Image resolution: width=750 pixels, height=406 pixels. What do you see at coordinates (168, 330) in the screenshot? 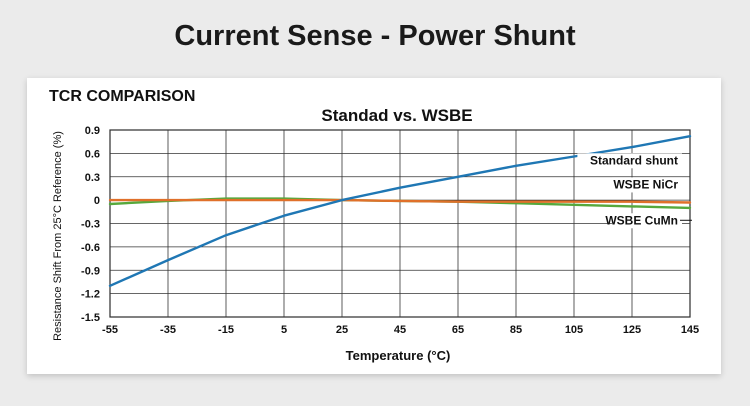
I see `x-tick-label: -35` at bounding box center [168, 330].